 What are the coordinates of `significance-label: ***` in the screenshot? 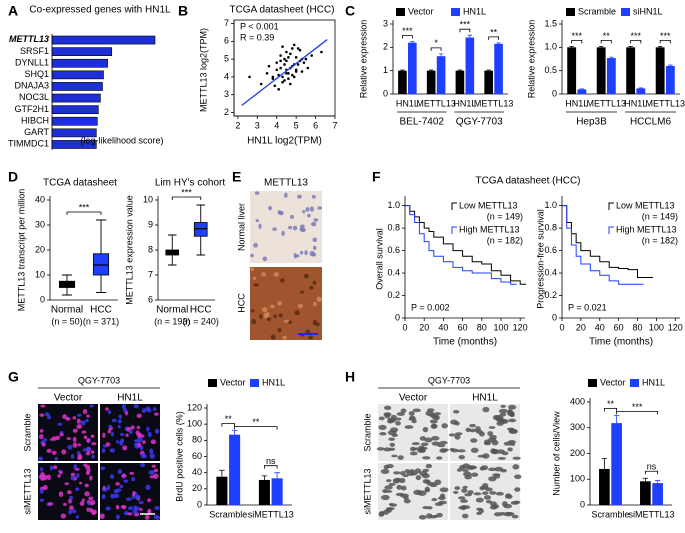 It's located at (637, 407).